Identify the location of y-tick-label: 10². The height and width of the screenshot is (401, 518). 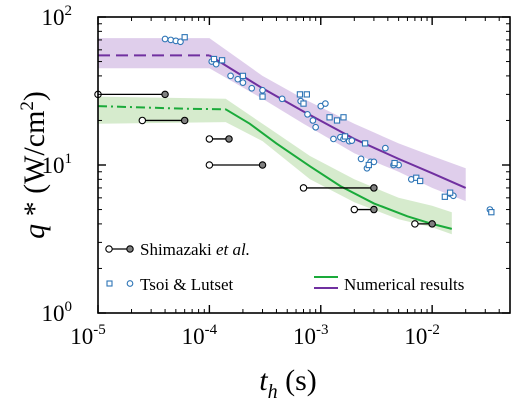
(57, 16).